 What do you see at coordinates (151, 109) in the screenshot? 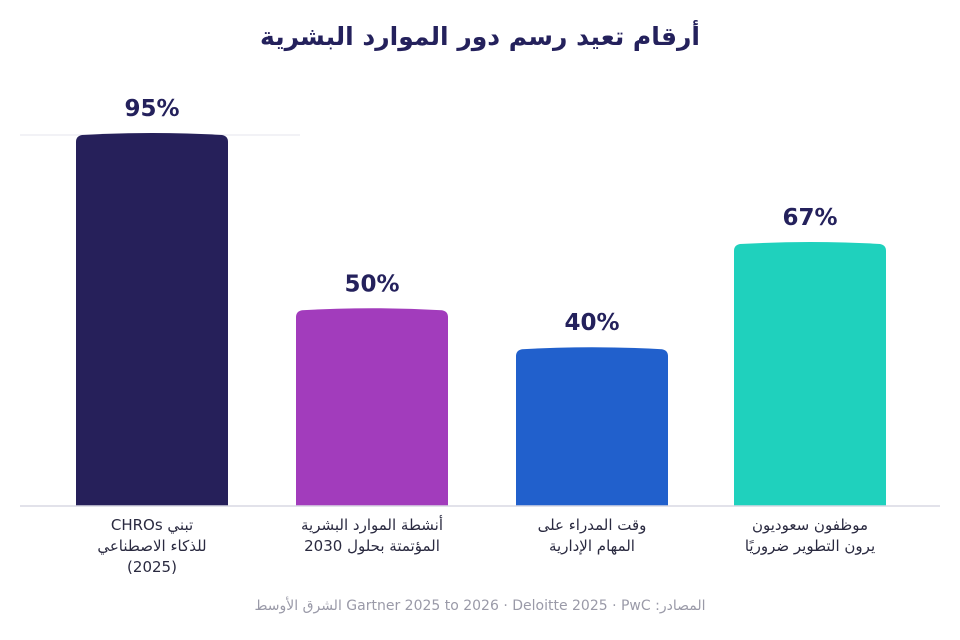
I see `value-label-1: 95%` at bounding box center [151, 109].